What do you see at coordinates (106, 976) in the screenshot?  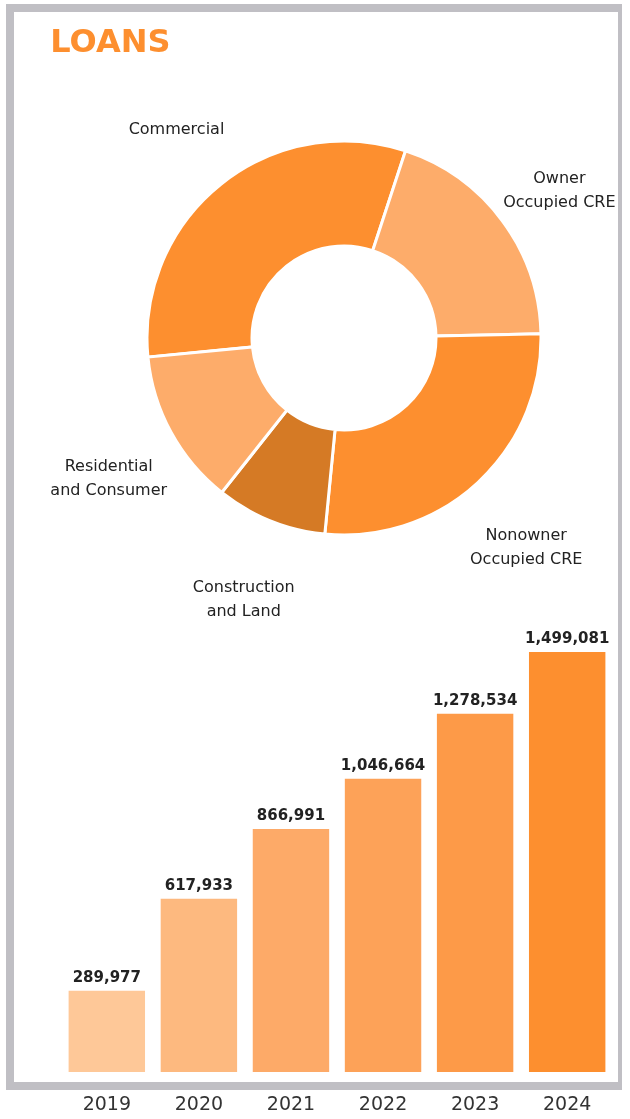 I see `data-label: 289,977` at bounding box center [106, 976].